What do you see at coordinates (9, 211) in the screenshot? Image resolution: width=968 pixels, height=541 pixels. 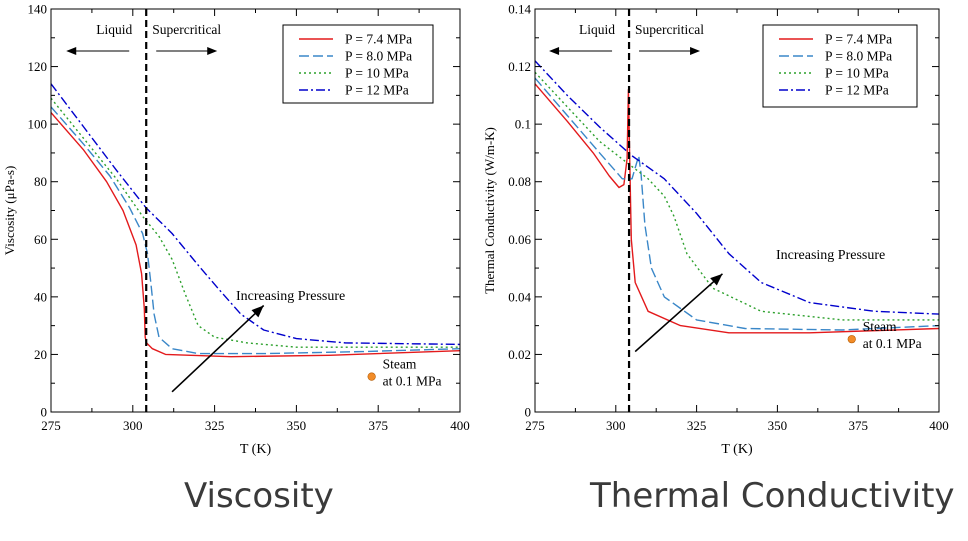 I see `y-axis-label: Viscosity (μPa-s)` at bounding box center [9, 211].